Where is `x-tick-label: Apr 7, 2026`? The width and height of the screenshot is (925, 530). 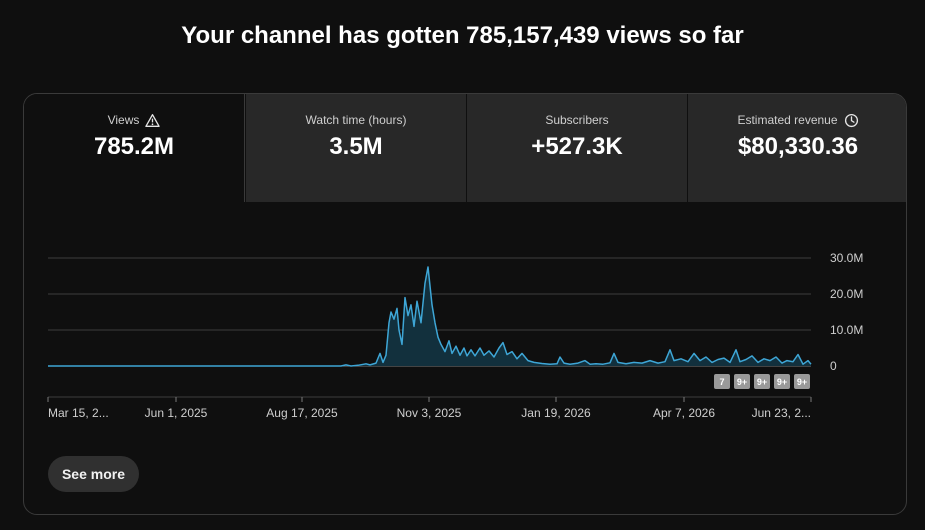
x-tick-label: Apr 7, 2026 is located at coordinates (684, 413).